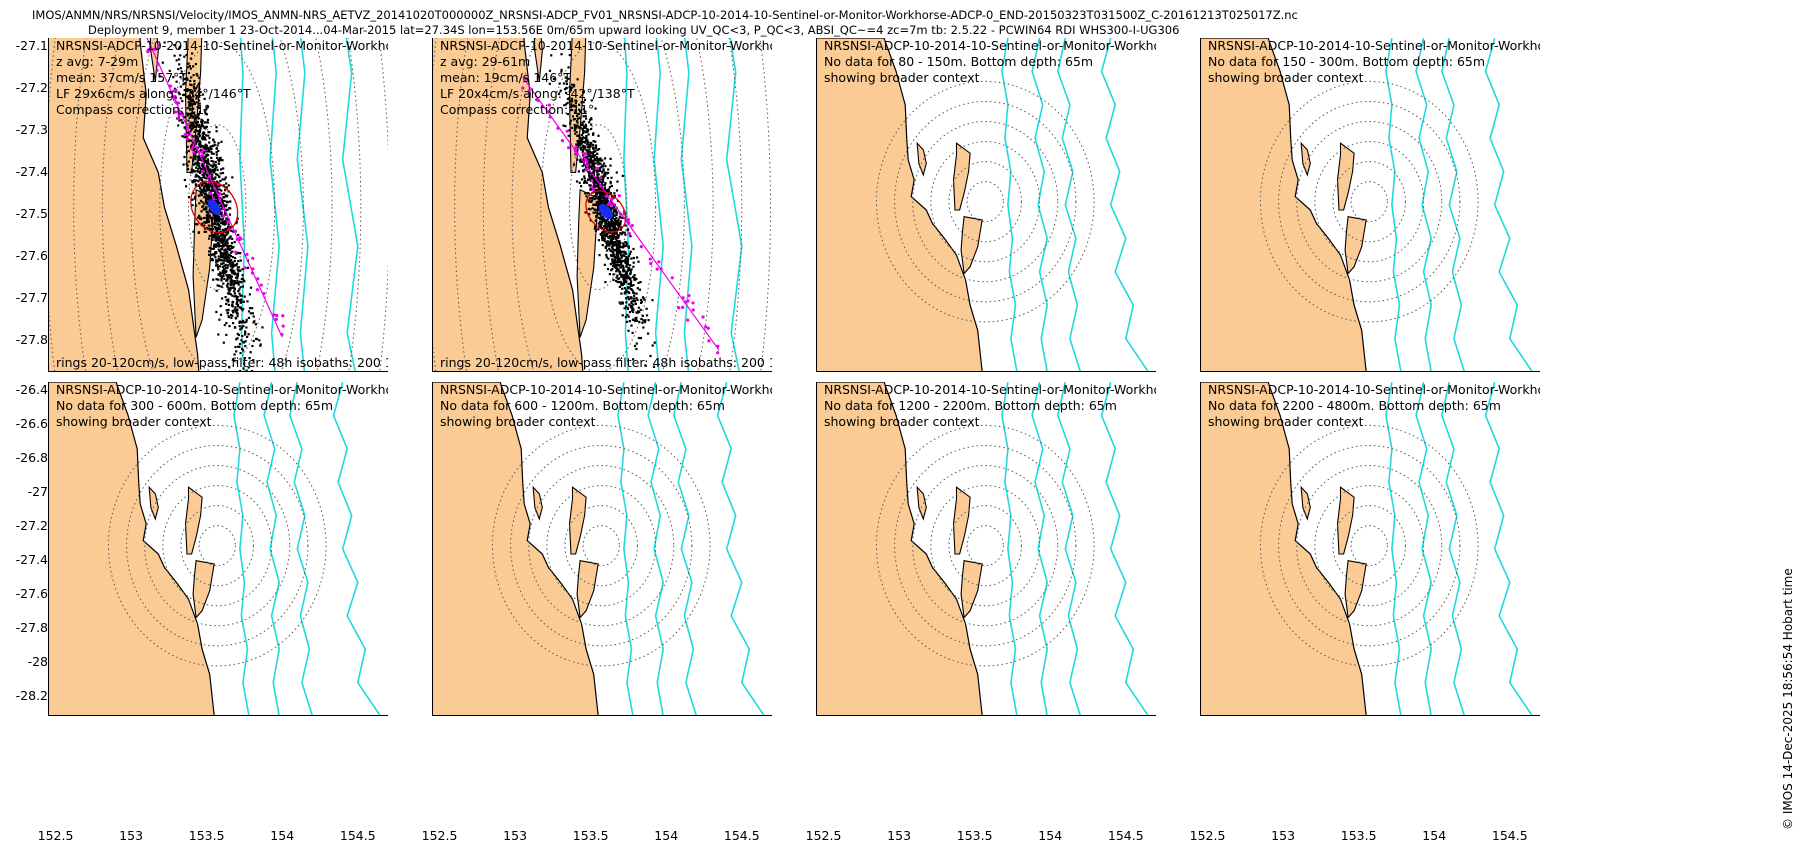 Image resolution: width=1800 pixels, height=850 pixels. Describe the element at coordinates (31, 297) in the screenshot. I see `y-tick-label: -27.7` at that location.